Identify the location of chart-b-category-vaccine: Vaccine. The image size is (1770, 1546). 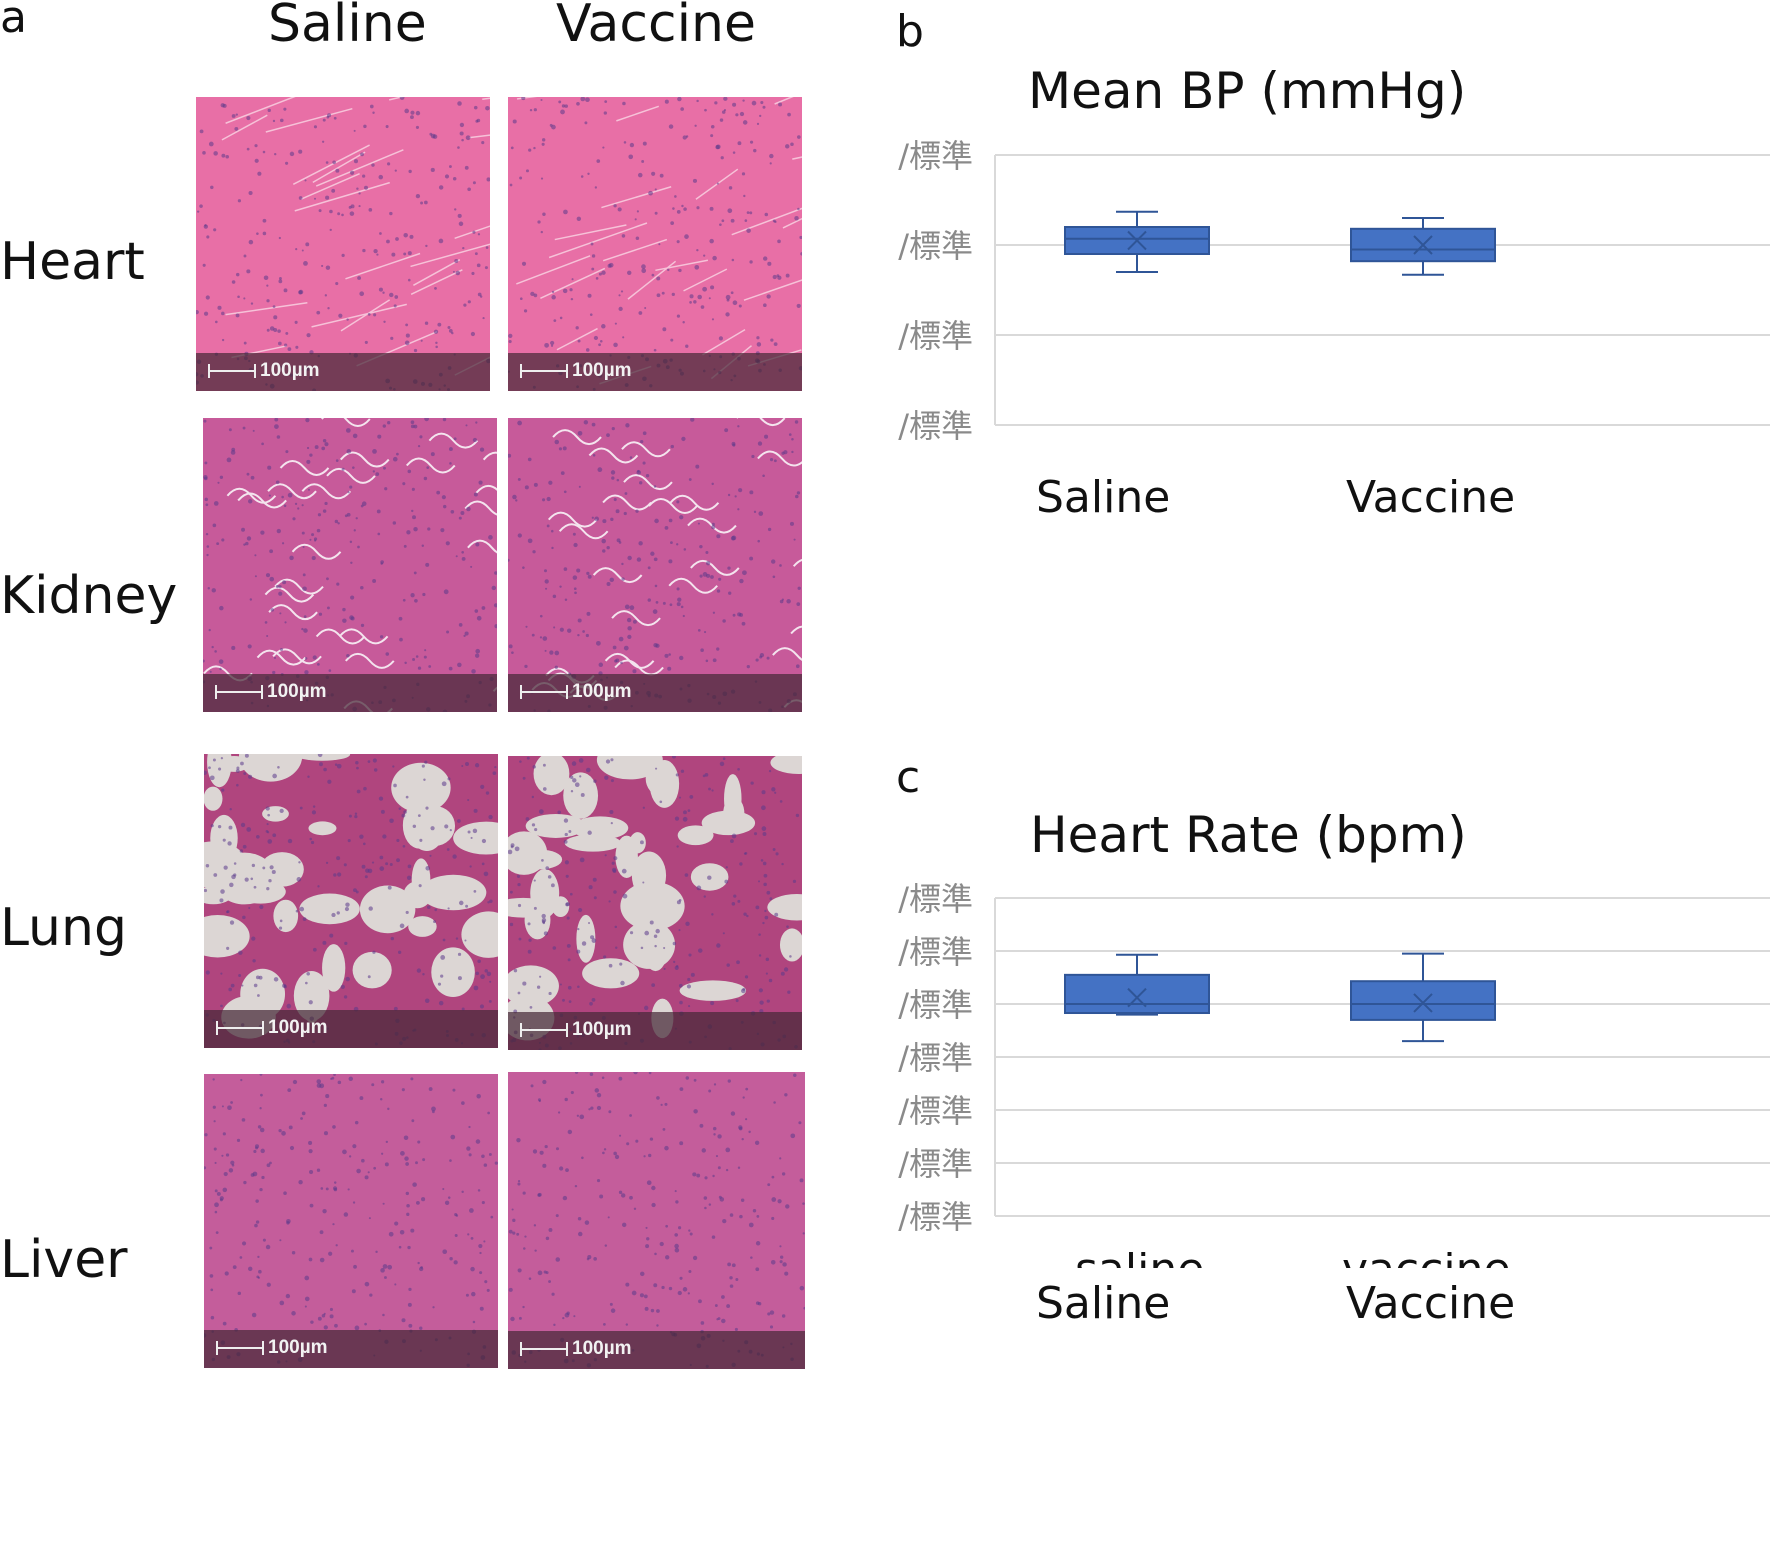
(1431, 497).